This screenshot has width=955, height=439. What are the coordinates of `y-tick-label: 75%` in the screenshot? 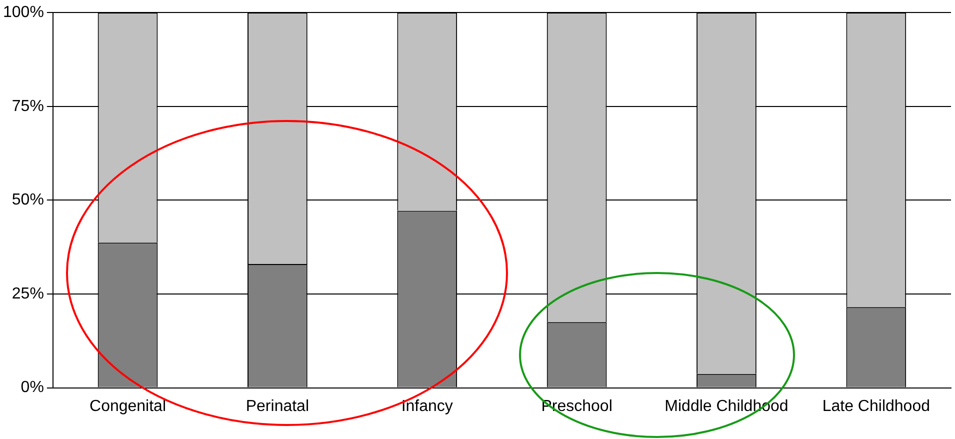 It's located at (28, 106).